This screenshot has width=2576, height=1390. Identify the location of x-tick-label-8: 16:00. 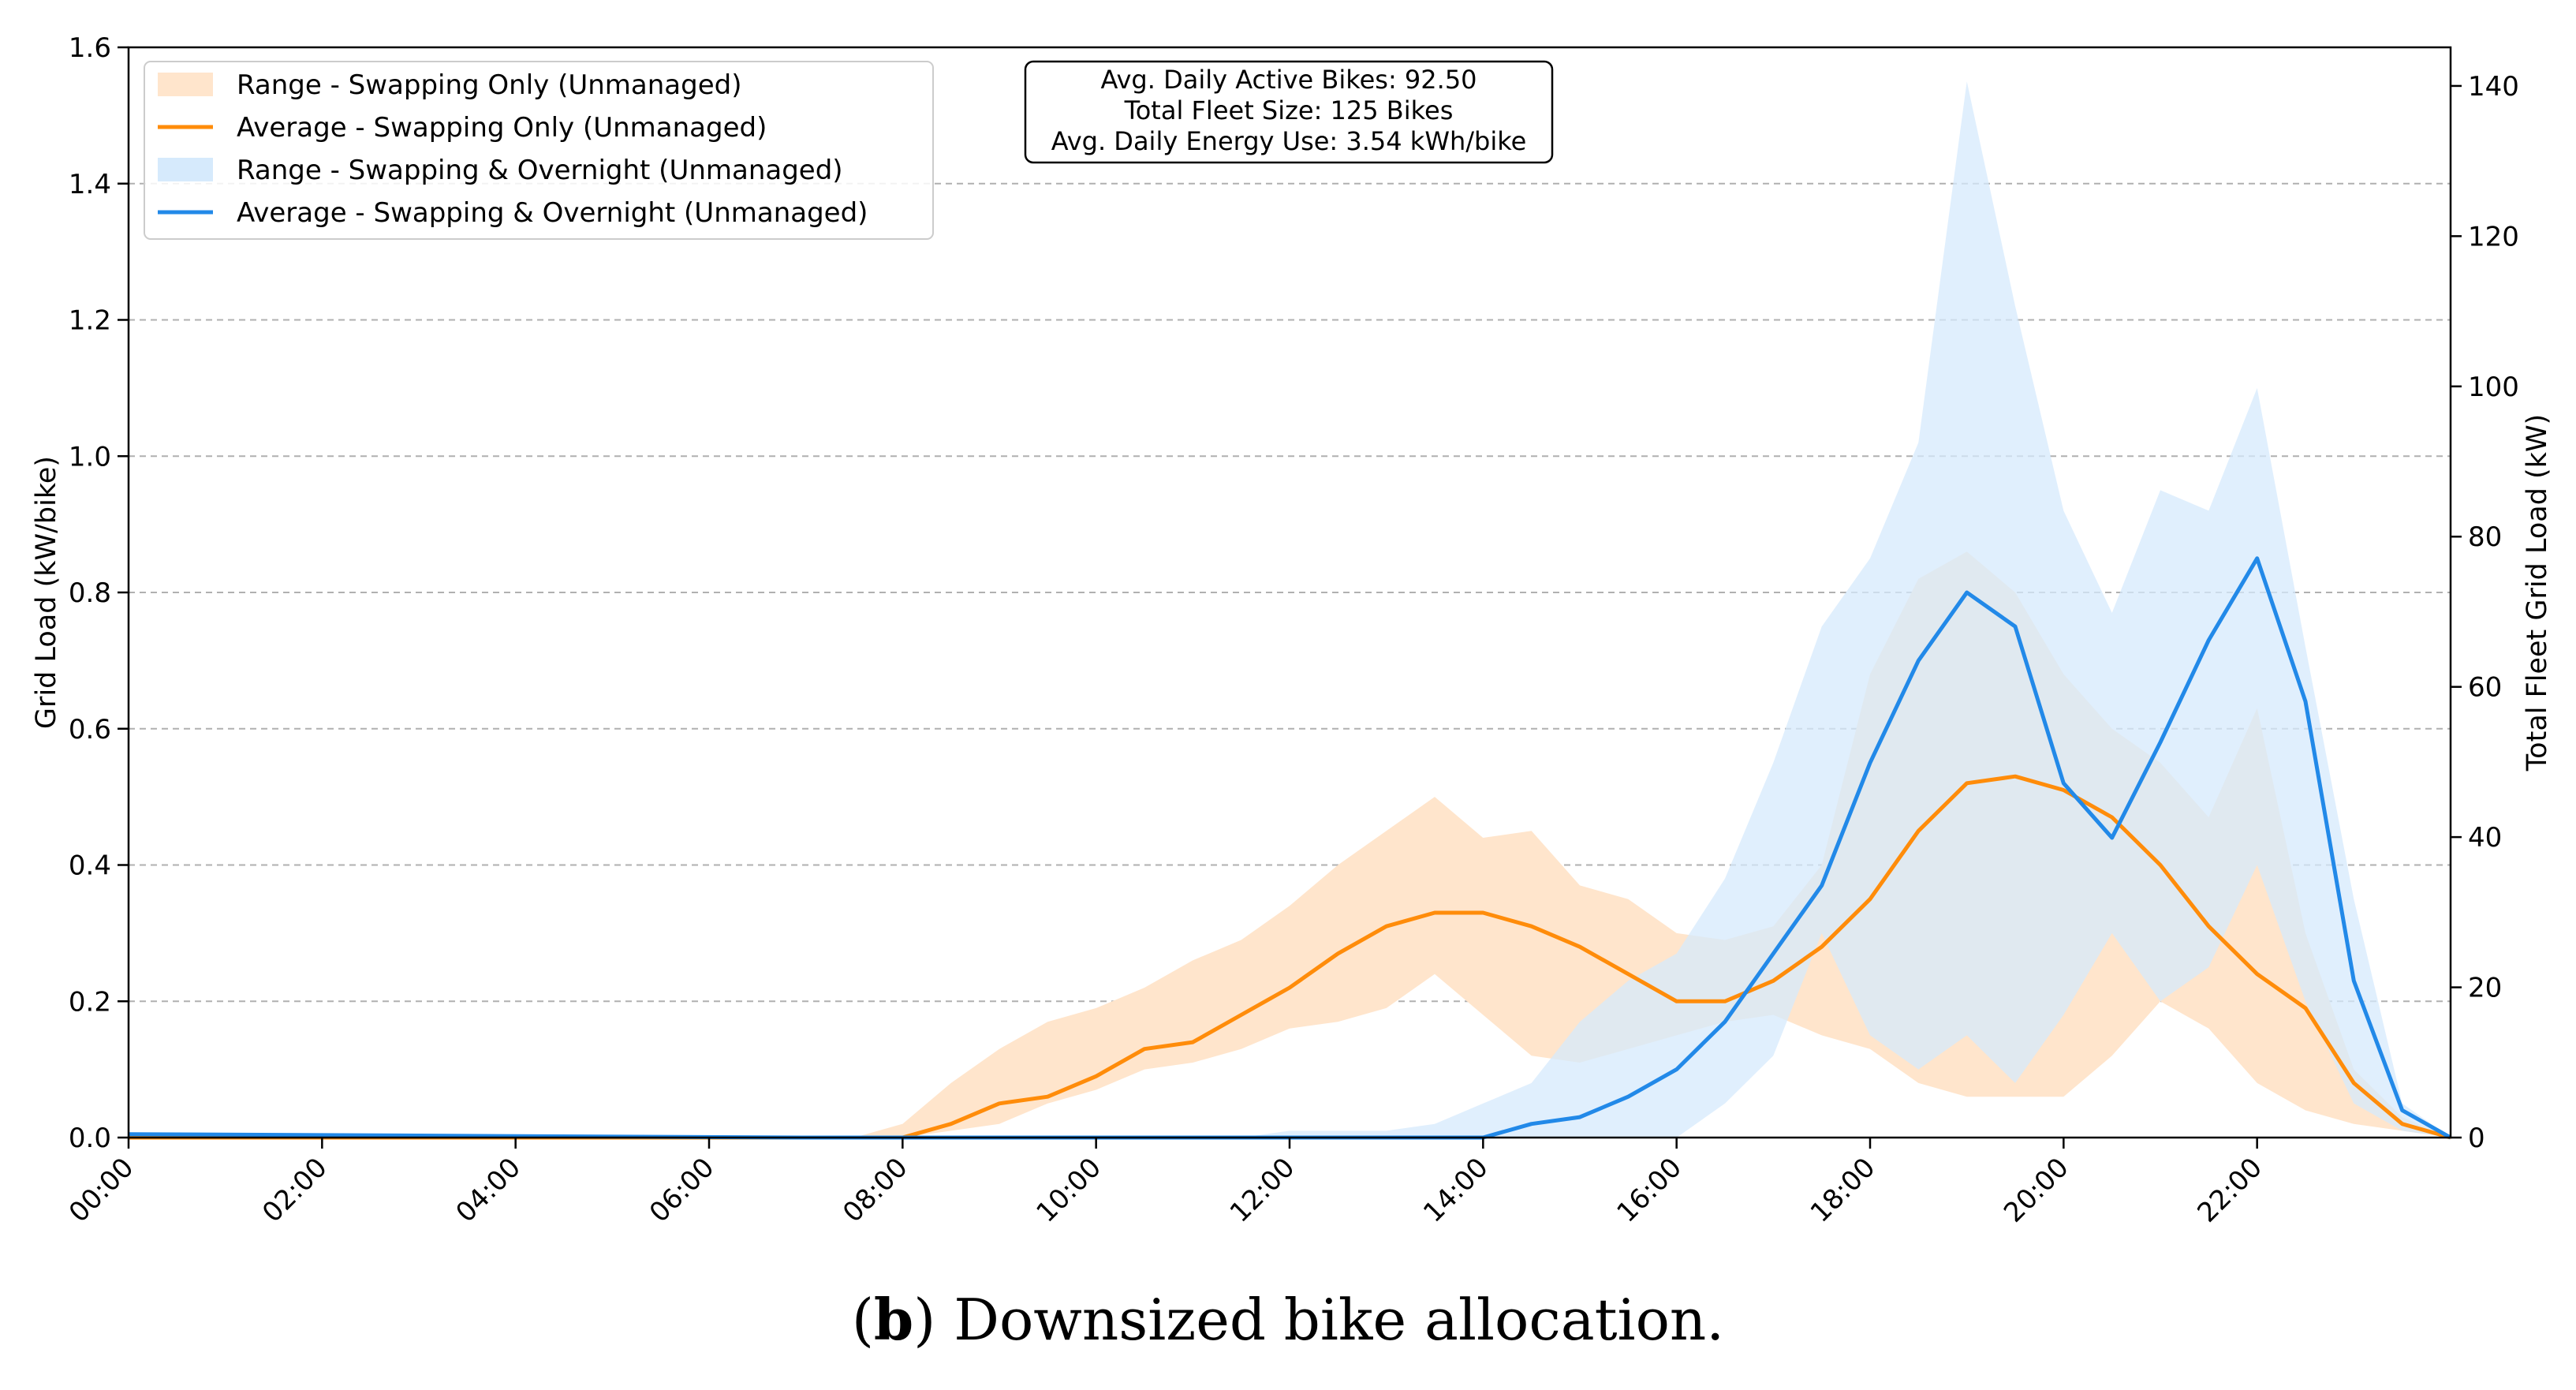
(1649, 1190).